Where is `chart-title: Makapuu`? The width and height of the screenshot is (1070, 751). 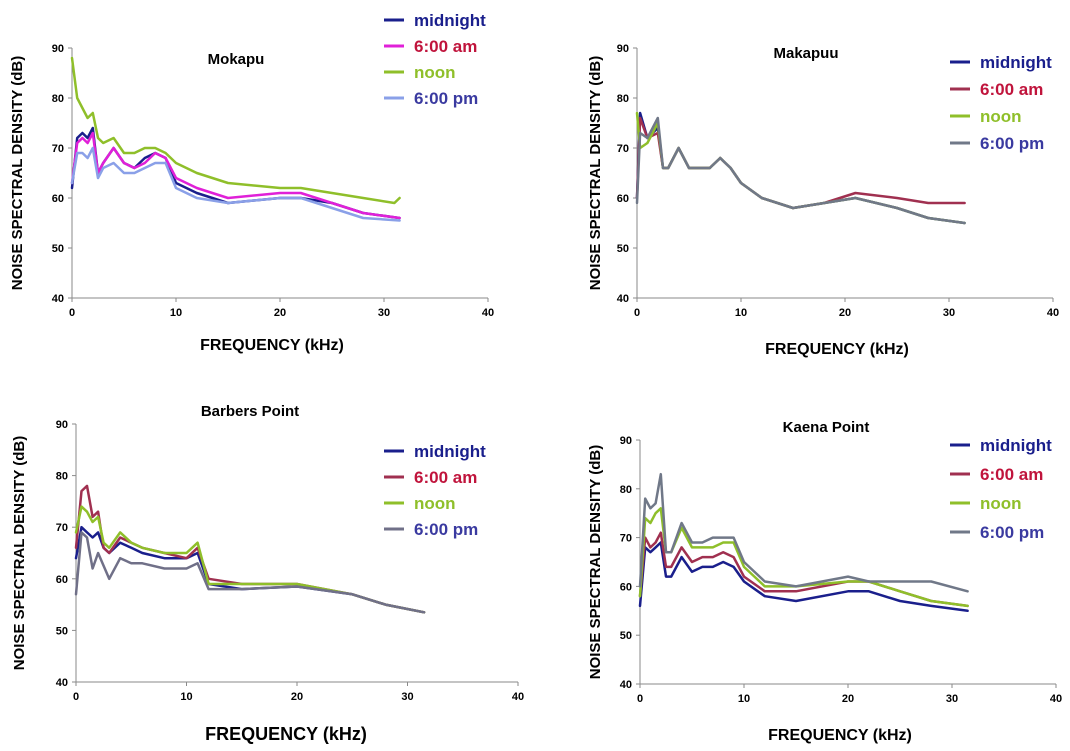 chart-title: Makapuu is located at coordinates (805, 53).